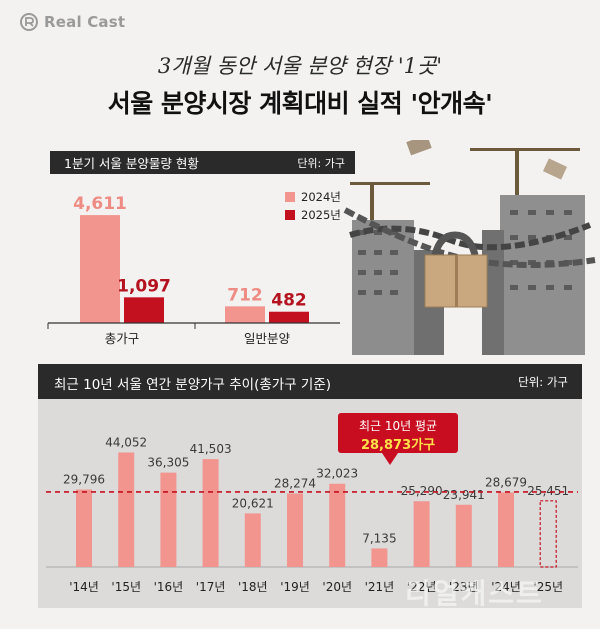  Describe the element at coordinates (337, 587) in the screenshot. I see `year-label-6: '20년` at that location.